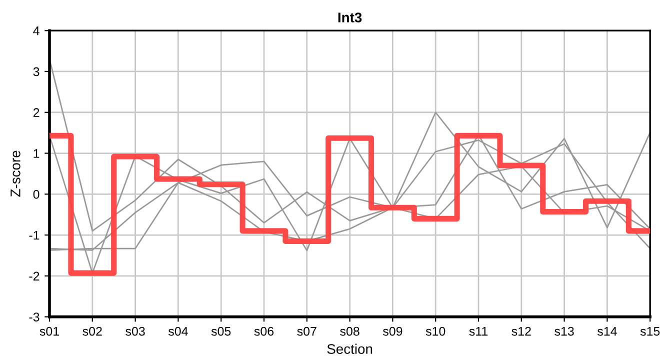  Describe the element at coordinates (36, 194) in the screenshot. I see `y-tick-label: 0` at that location.